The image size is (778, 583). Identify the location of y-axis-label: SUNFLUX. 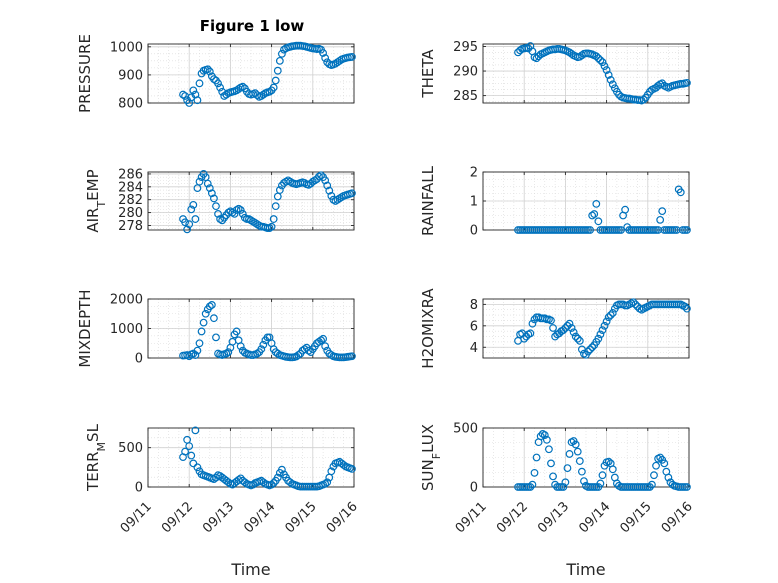
(431, 457).